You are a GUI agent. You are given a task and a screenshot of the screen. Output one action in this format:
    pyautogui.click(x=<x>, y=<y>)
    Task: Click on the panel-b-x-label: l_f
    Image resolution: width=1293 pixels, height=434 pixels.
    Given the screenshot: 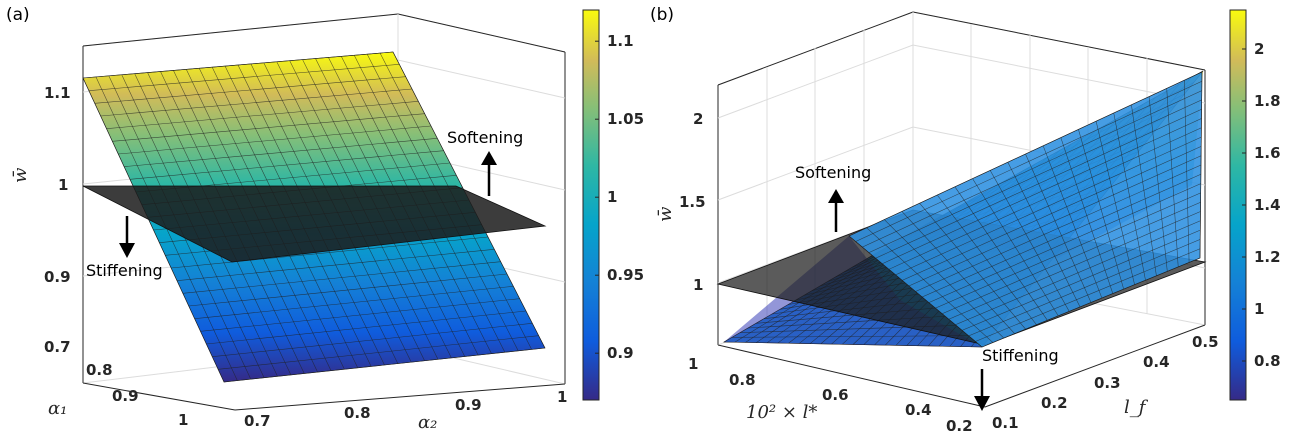 What is the action you would take?
    pyautogui.click(x=1136, y=407)
    